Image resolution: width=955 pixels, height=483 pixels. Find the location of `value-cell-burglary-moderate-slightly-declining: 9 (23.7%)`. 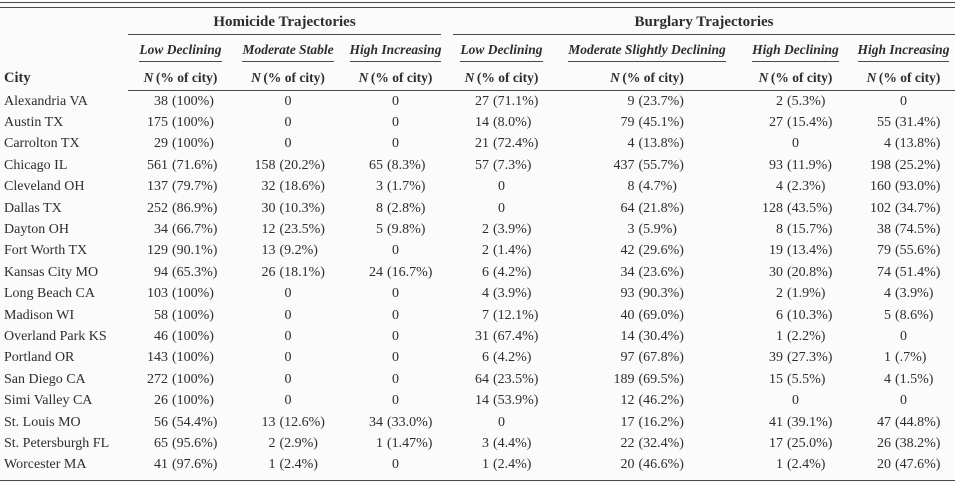

value-cell-burglary-moderate-slightly-declining: 9 (23.7%) is located at coordinates (655, 101).